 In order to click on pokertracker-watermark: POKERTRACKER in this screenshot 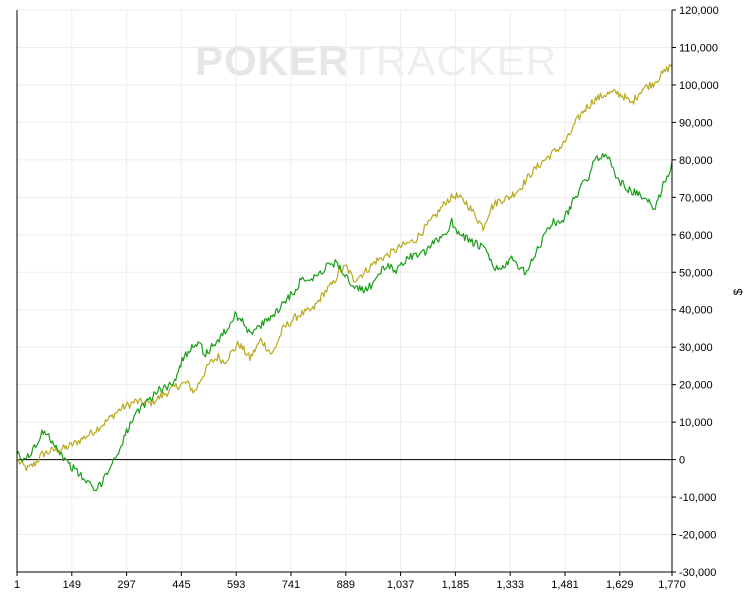, I will do `click(376, 60)`.